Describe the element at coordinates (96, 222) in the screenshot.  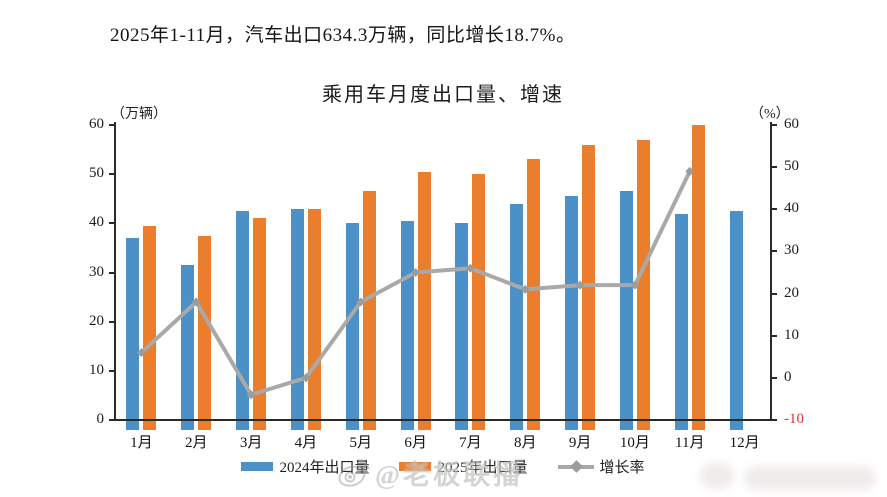
I see `left-axis-tick-40: 40` at that location.